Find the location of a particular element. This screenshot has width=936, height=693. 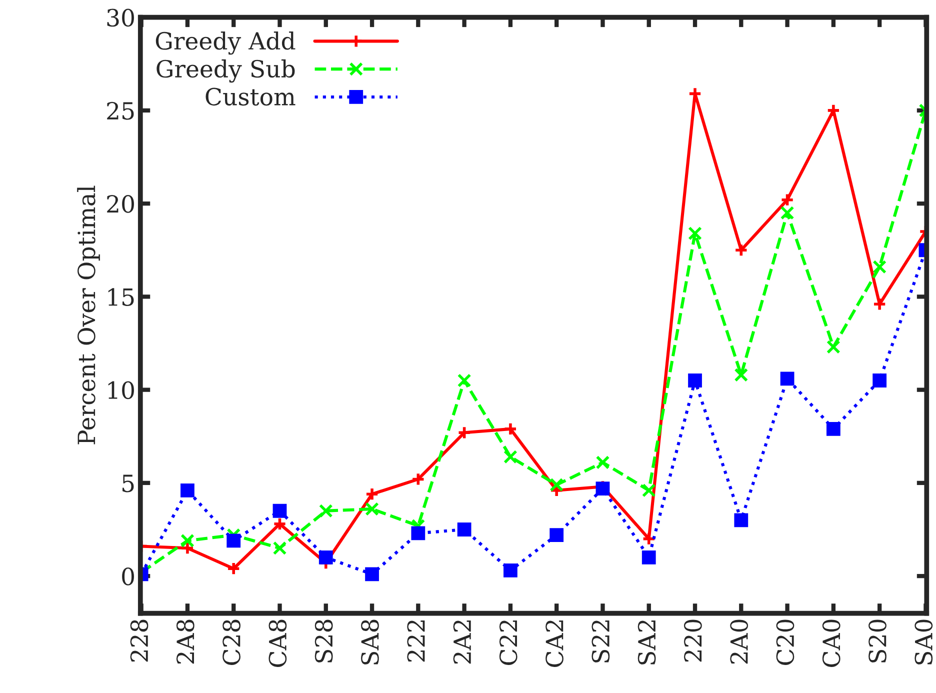

y-tick-label: 15 is located at coordinates (121, 297).